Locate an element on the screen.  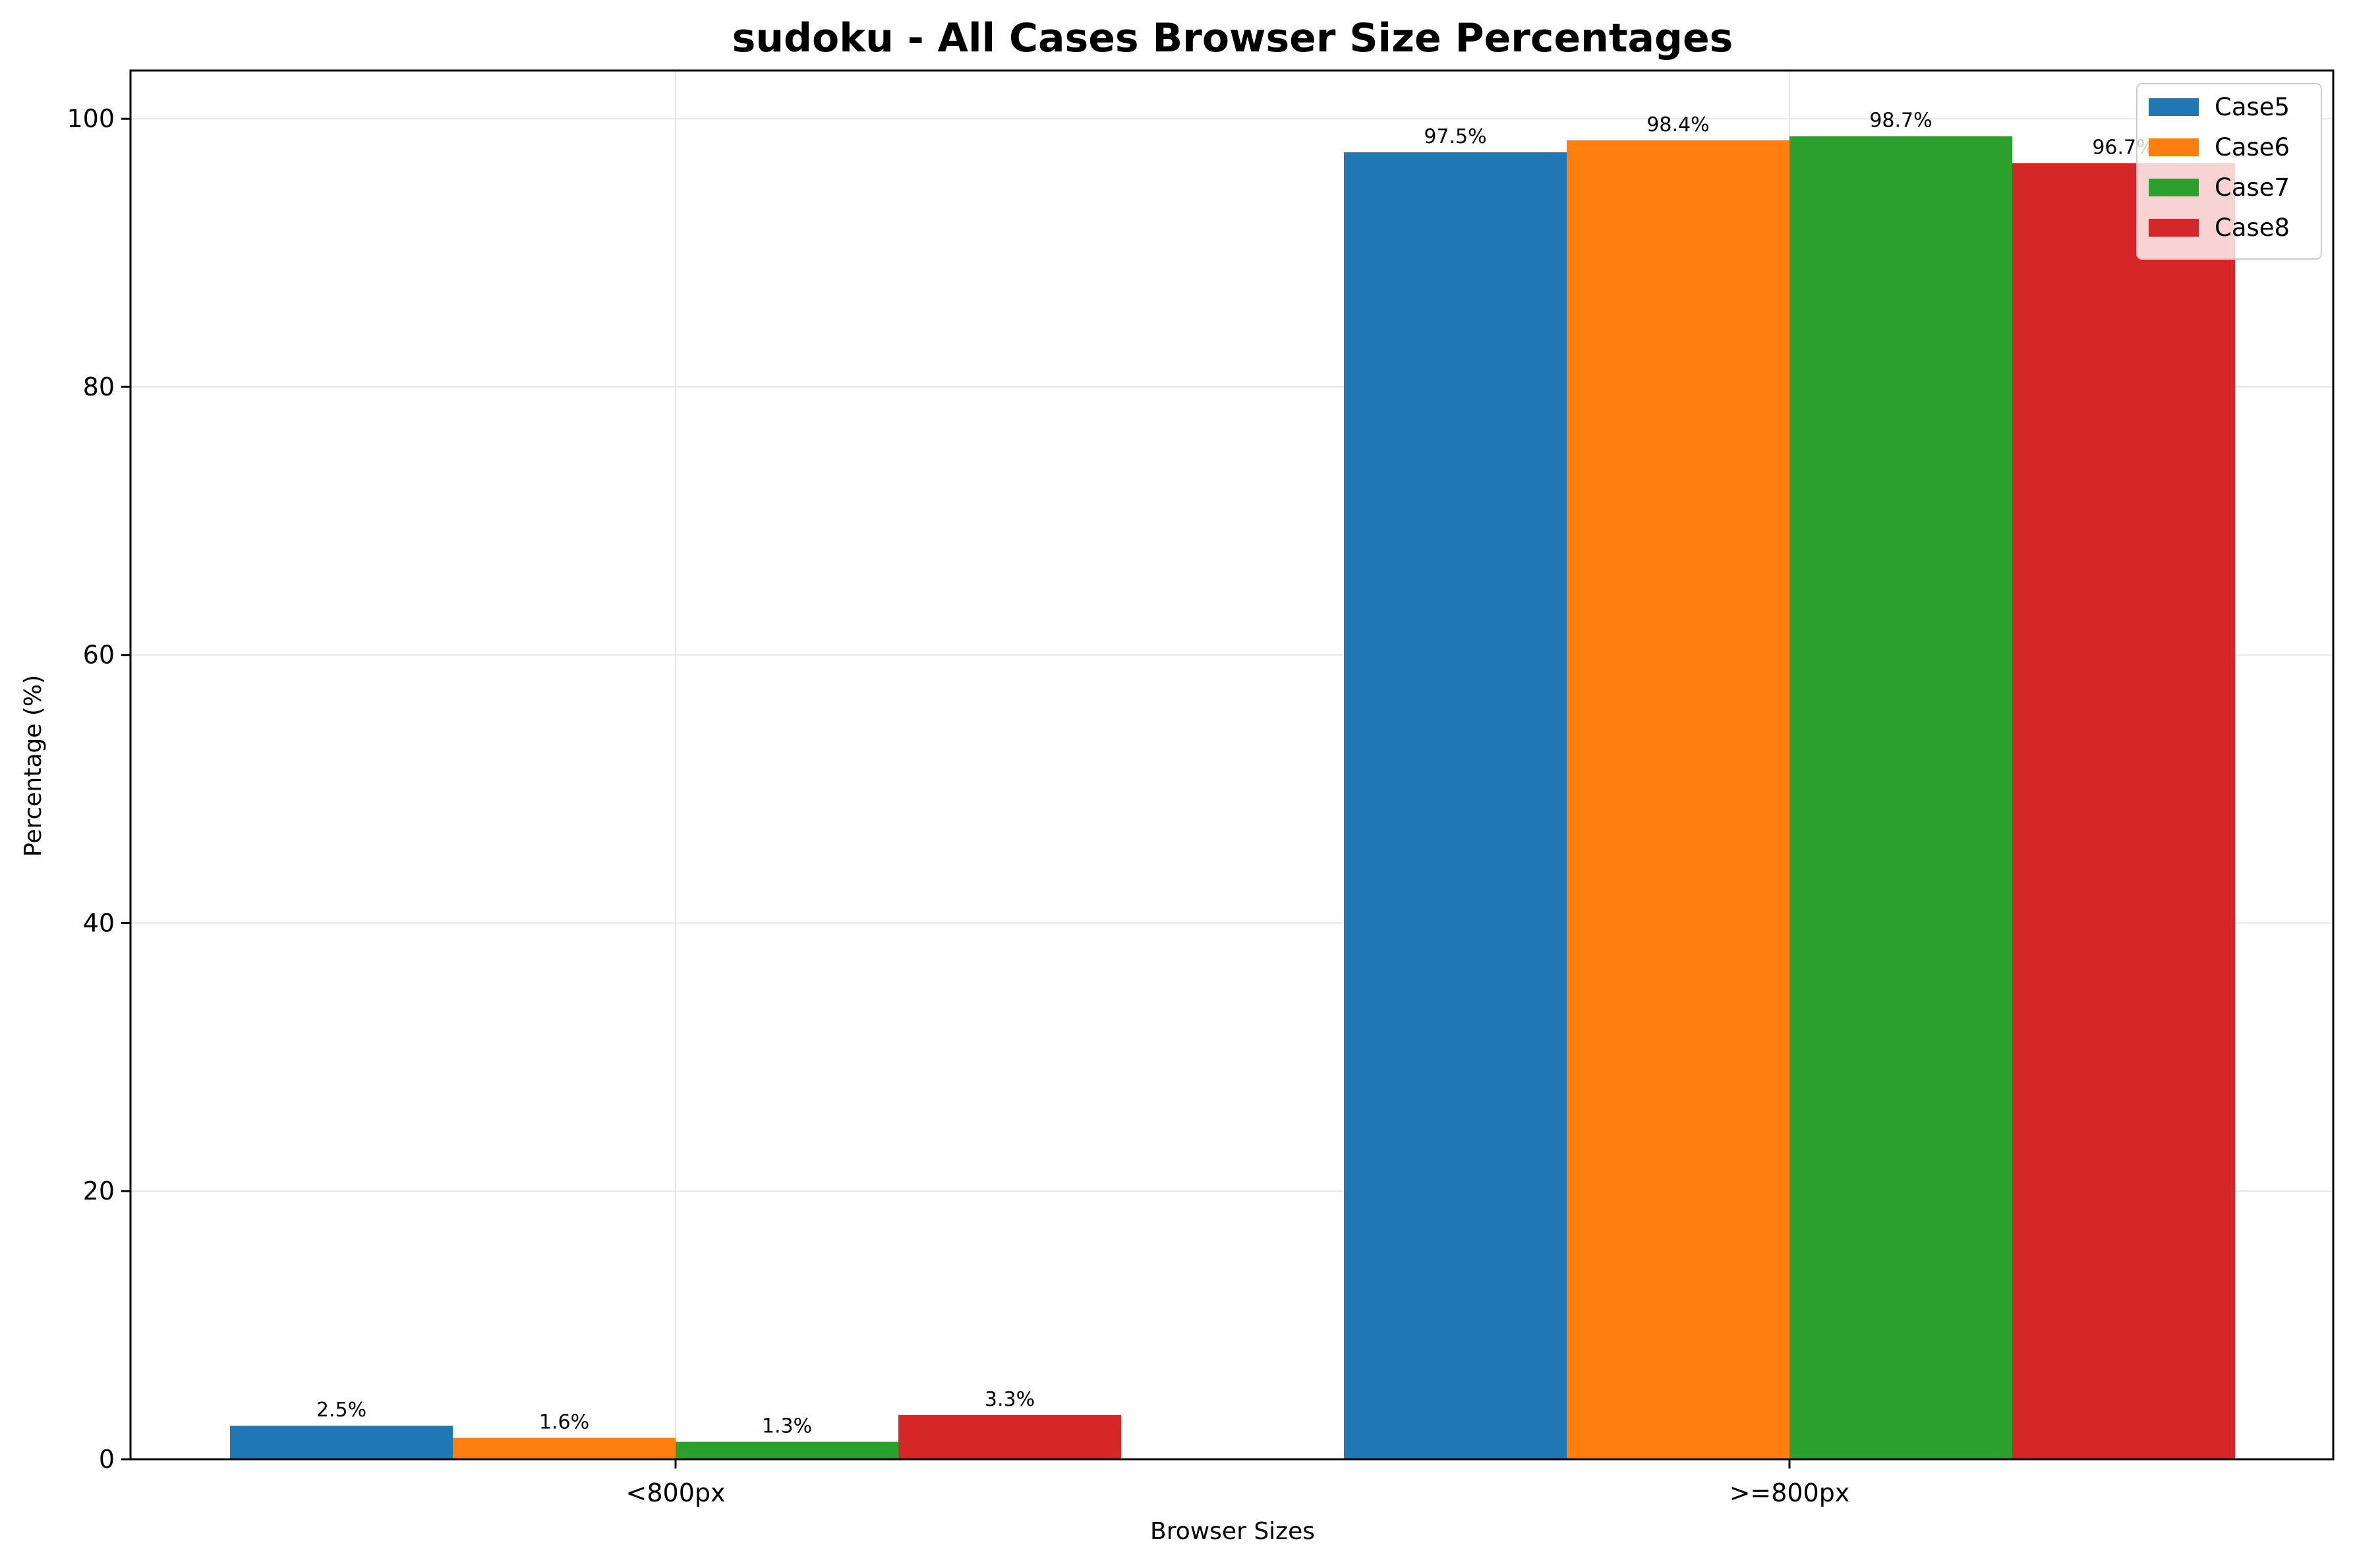
bar-case7-gte800px is located at coordinates (1900, 798).